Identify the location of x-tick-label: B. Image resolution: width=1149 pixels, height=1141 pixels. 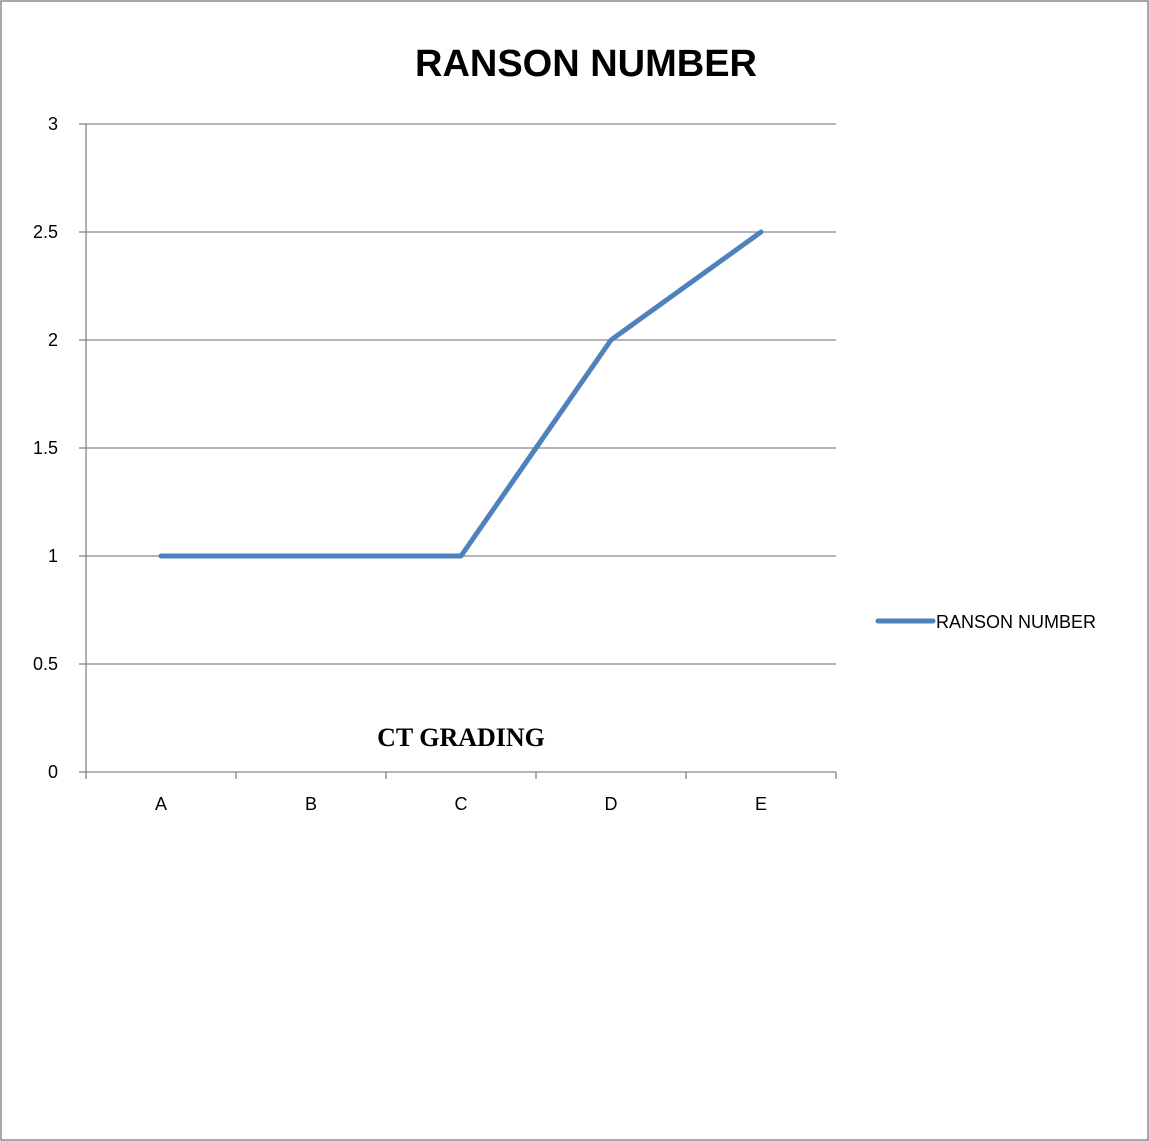
(311, 804).